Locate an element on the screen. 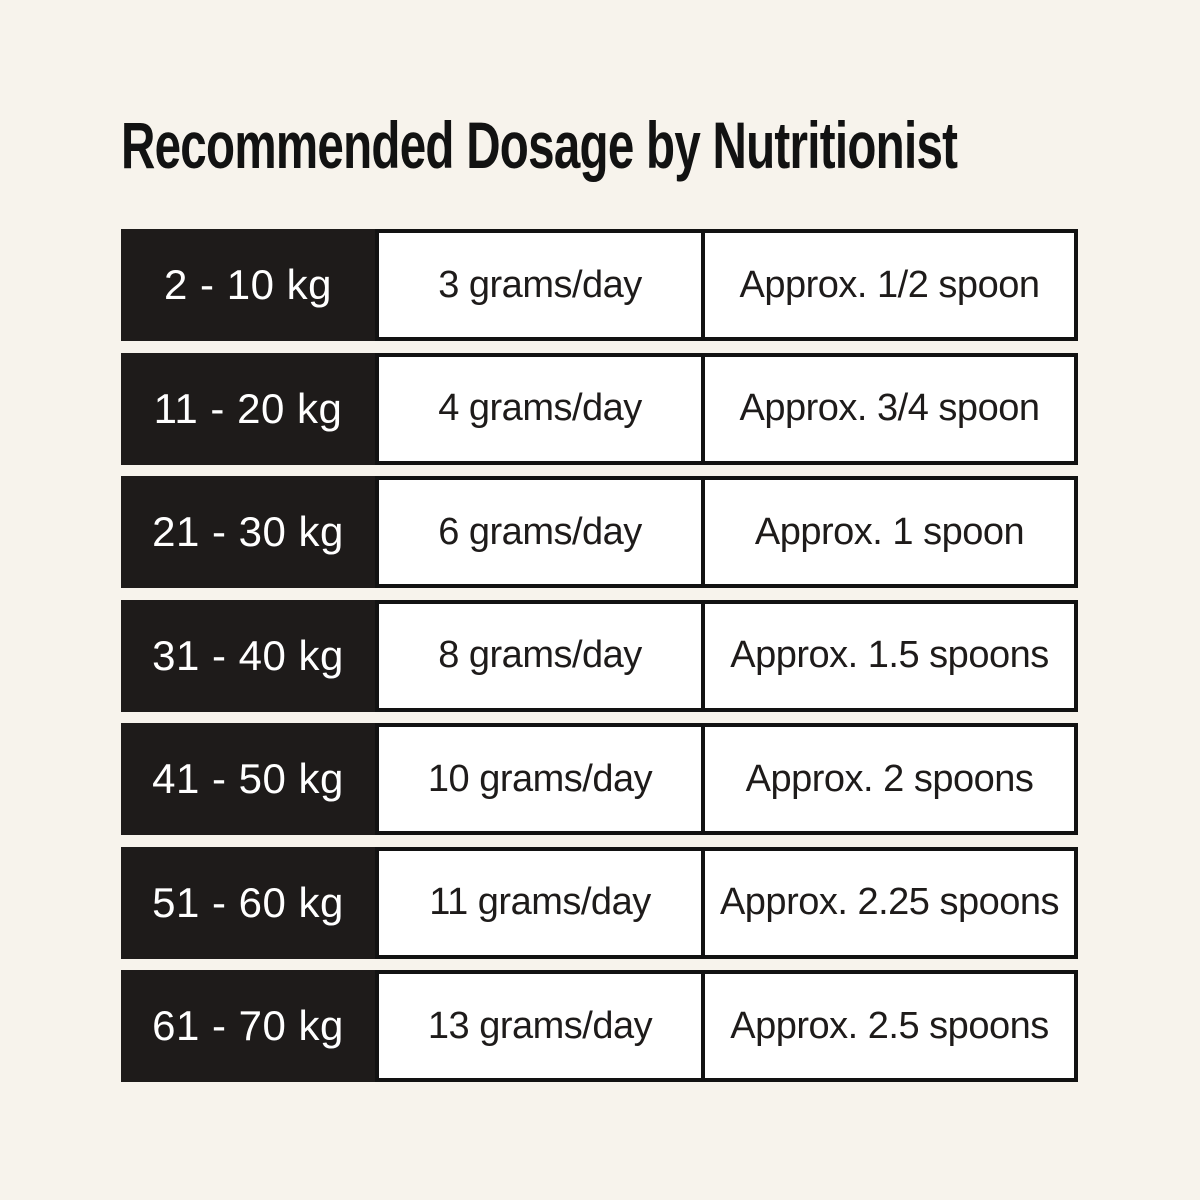 This screenshot has width=1200, height=1200. spoons-cell: Approx. 2.25 spoons is located at coordinates (889, 902).